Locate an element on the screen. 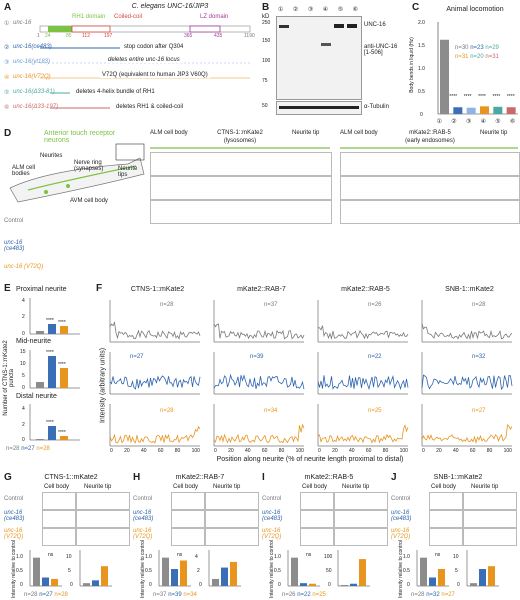  gj-n: n=37 n=39 n=34 is located at coordinates (175, 595).